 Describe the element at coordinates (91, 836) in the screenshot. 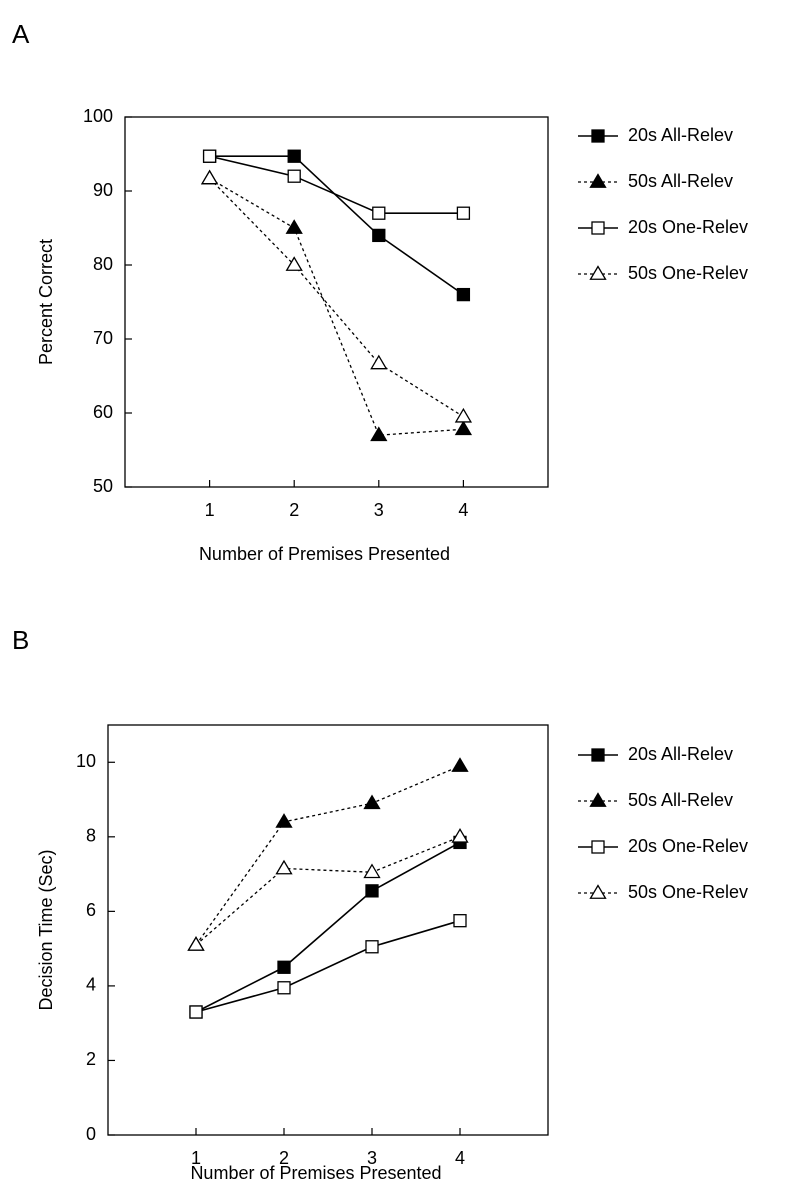

I see `y-tick-label: 8` at that location.